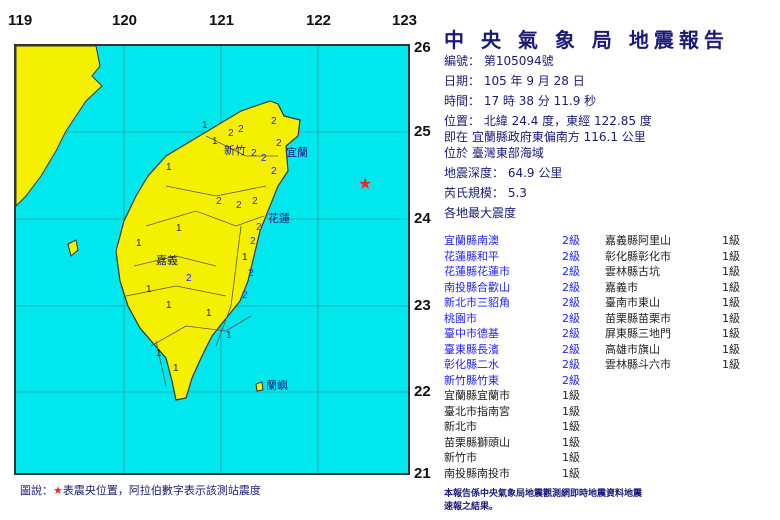 Image resolution: width=780 pixels, height=520 pixels. Describe the element at coordinates (494, 153) in the screenshot. I see `report-region: 位於 臺灣東部海域` at that location.